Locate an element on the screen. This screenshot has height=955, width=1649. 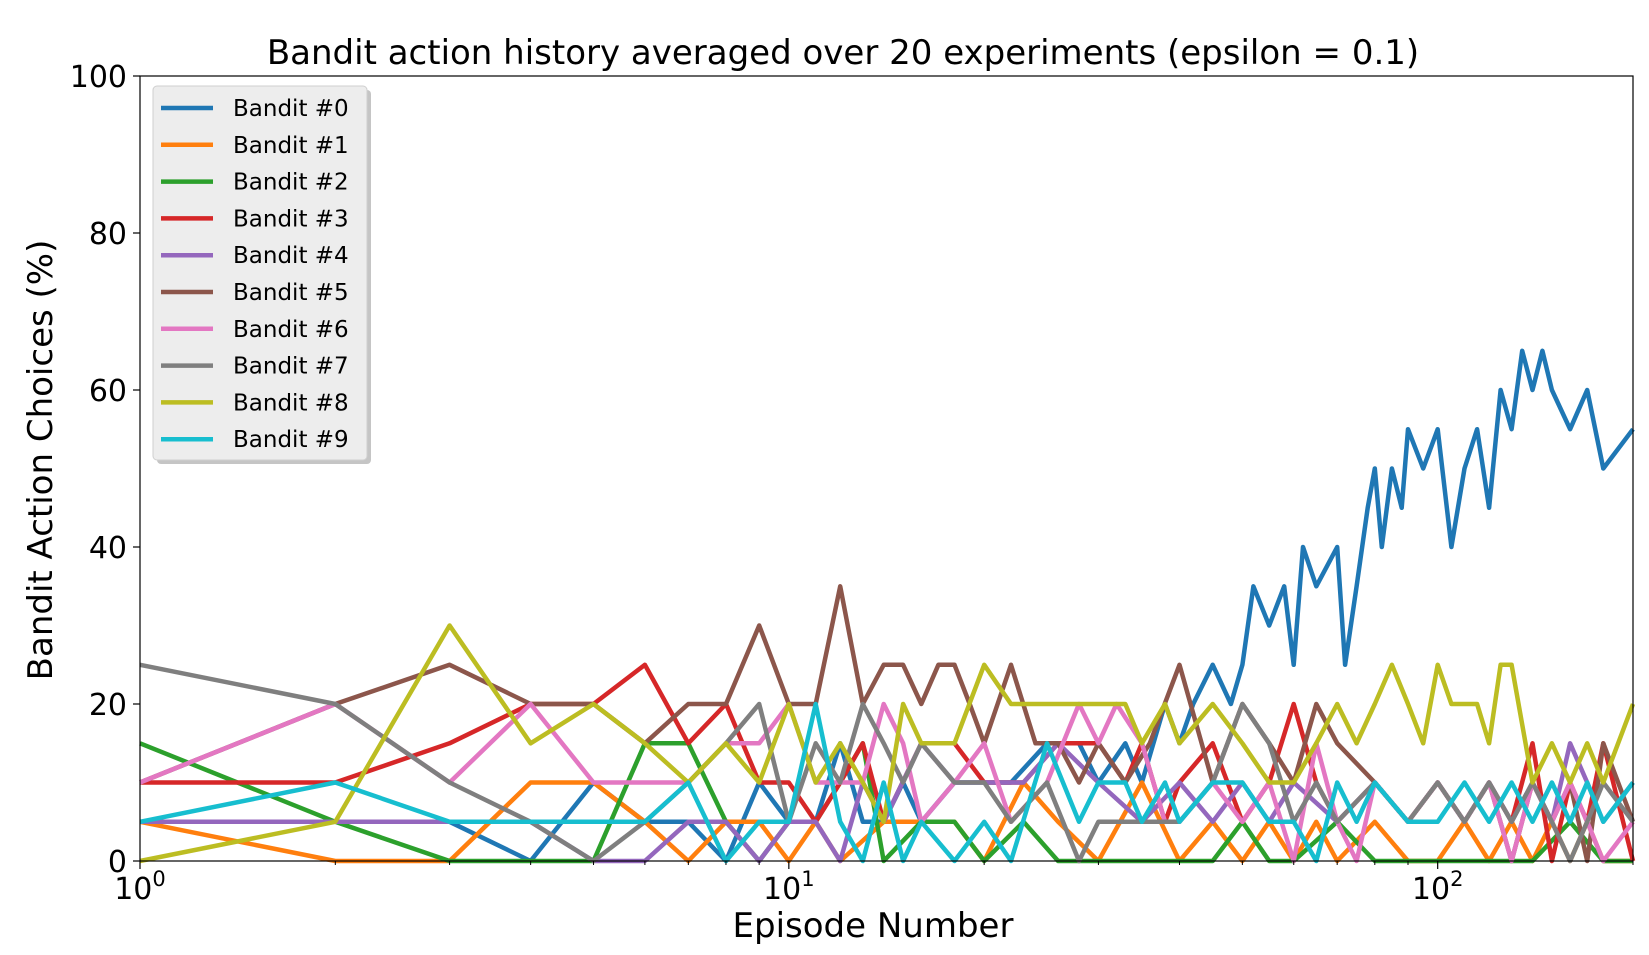
legend-label: Bandit #8 is located at coordinates (291, 403).